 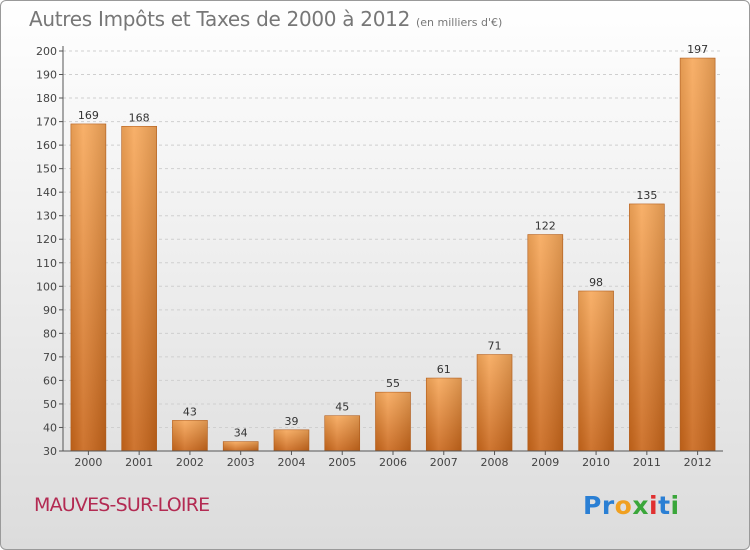 I want to click on logo-letter: r, so click(x=608, y=505).